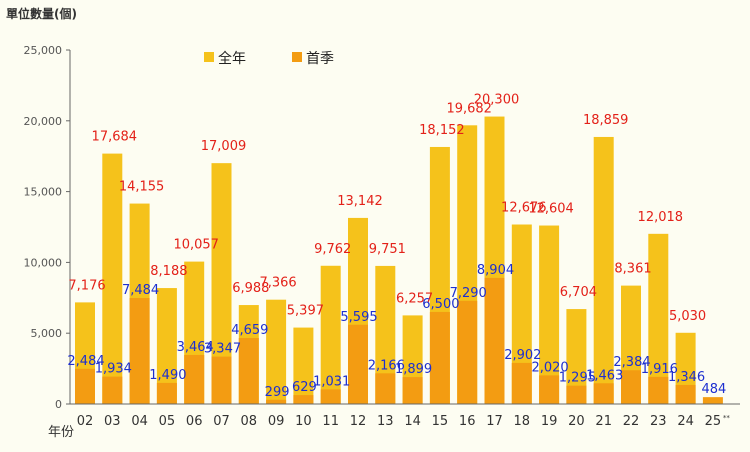 Image resolution: width=750 pixels, height=452 pixels. What do you see at coordinates (61, 432) in the screenshot?
I see `x-axis-title: 年份` at bounding box center [61, 432].